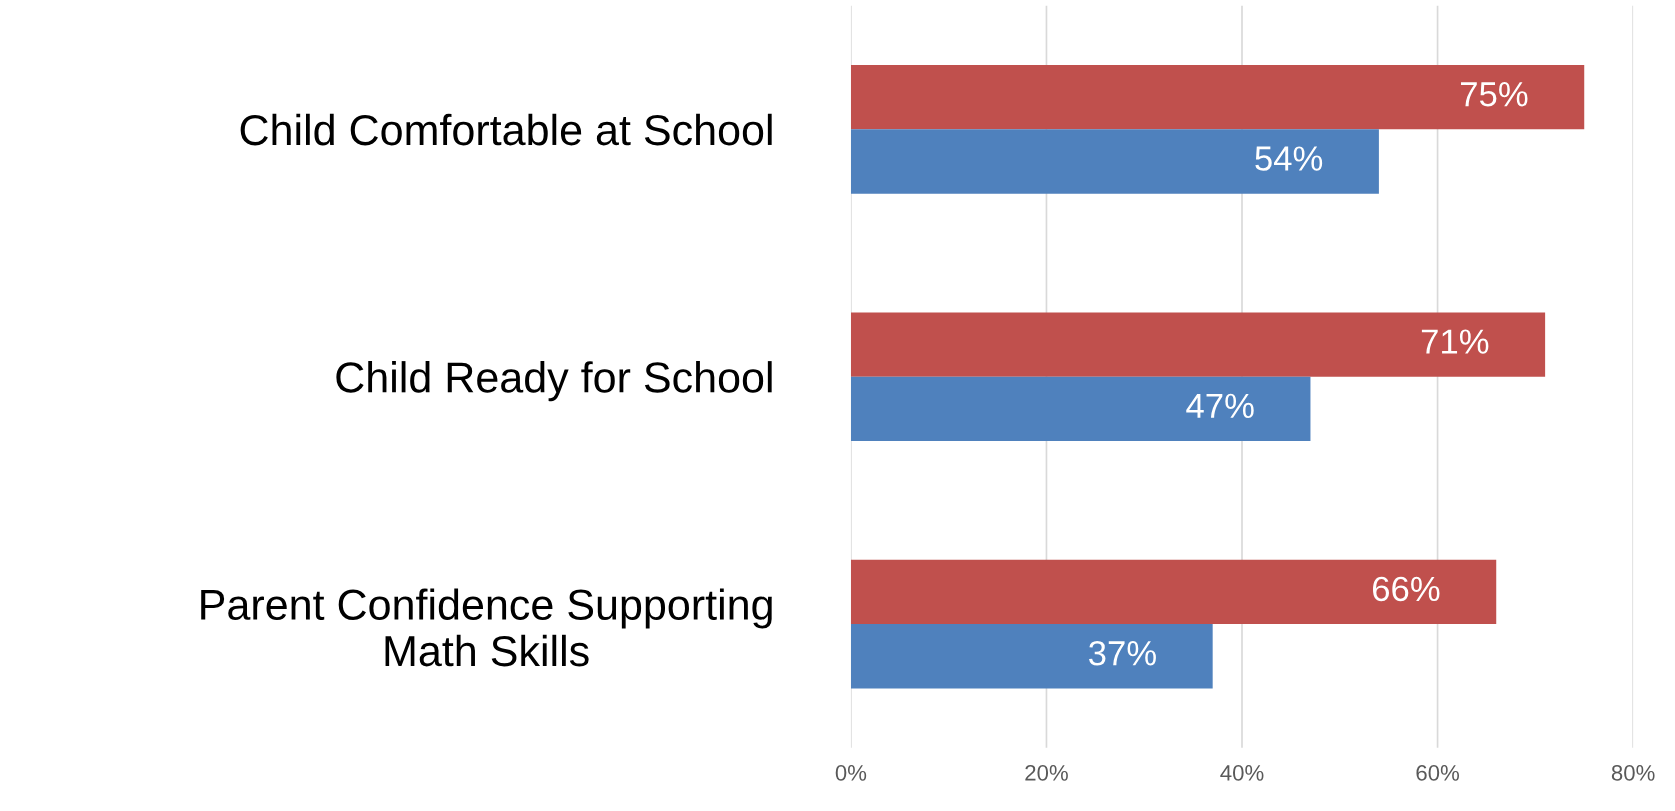  What do you see at coordinates (1494, 94) in the screenshot?
I see `data-label: 75%` at bounding box center [1494, 94].